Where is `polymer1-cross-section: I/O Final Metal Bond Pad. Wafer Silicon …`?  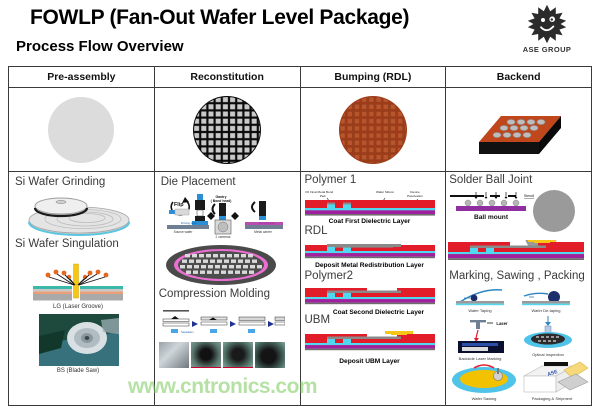
polymer1-cross-section: I/O Final Metal Bond Pad. Wafer Silicon … is located at coordinates (369, 203).